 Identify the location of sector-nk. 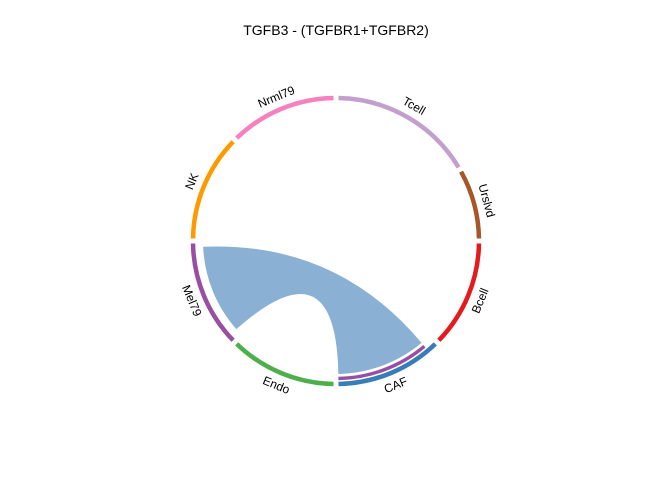
(212, 189).